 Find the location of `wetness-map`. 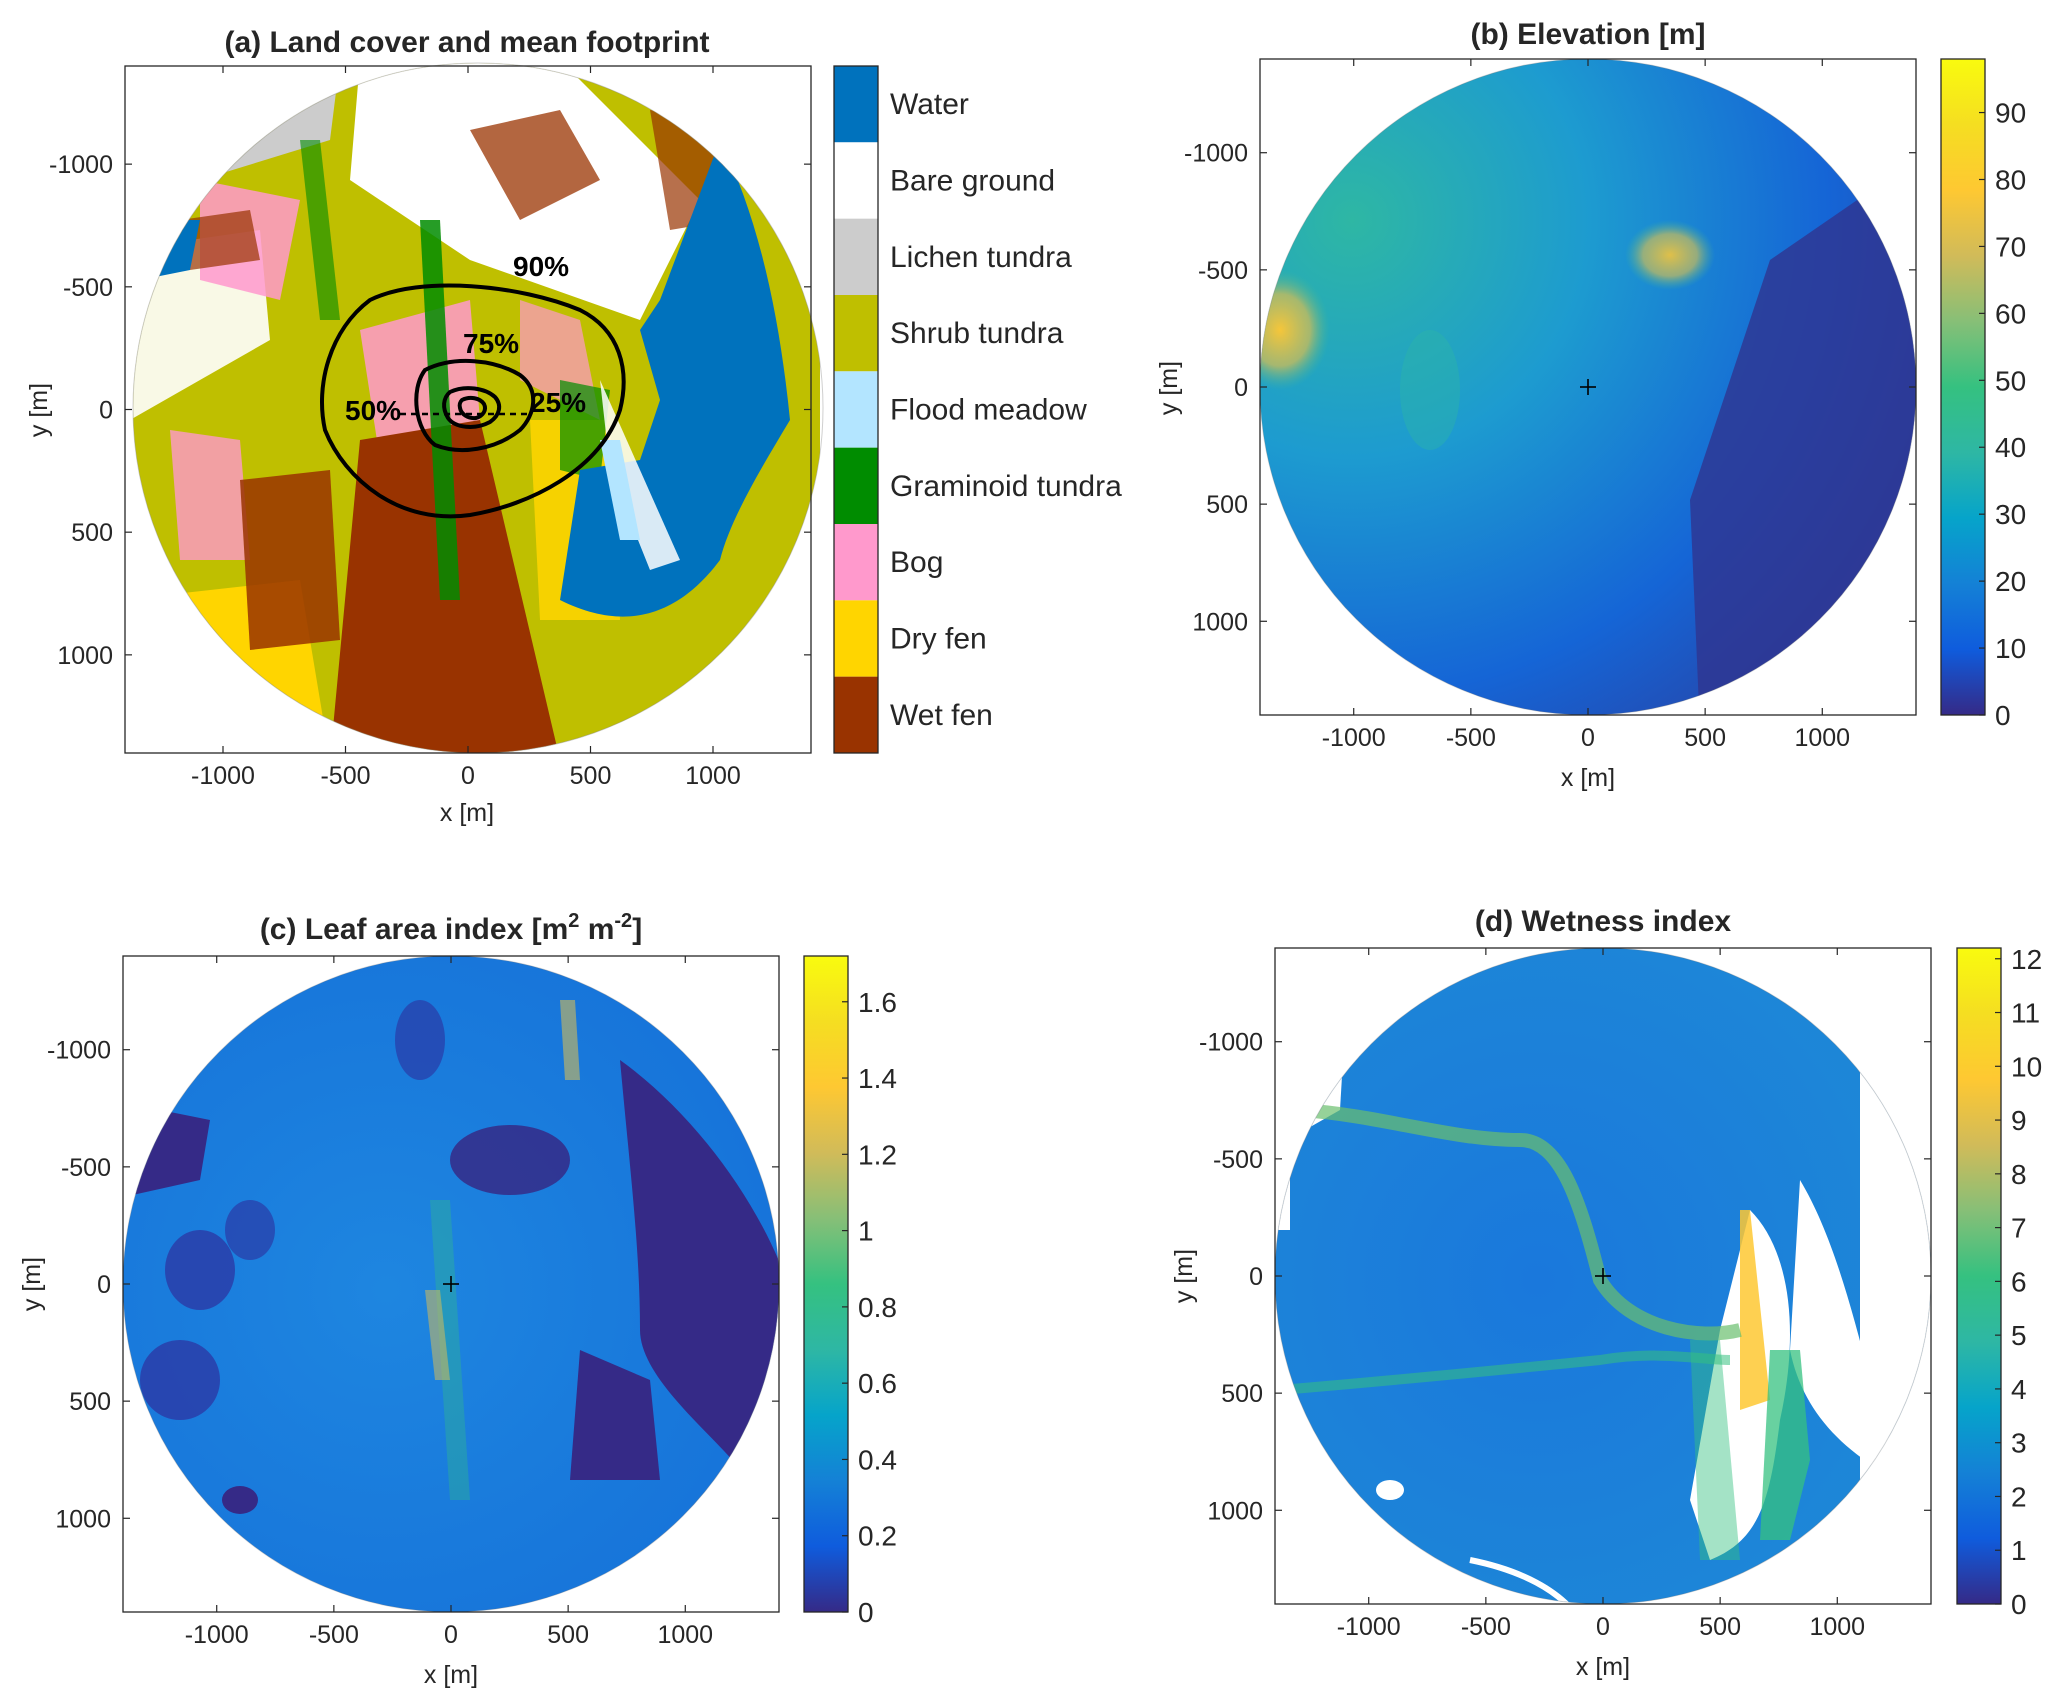

wetness-map is located at coordinates (1603, 1276).